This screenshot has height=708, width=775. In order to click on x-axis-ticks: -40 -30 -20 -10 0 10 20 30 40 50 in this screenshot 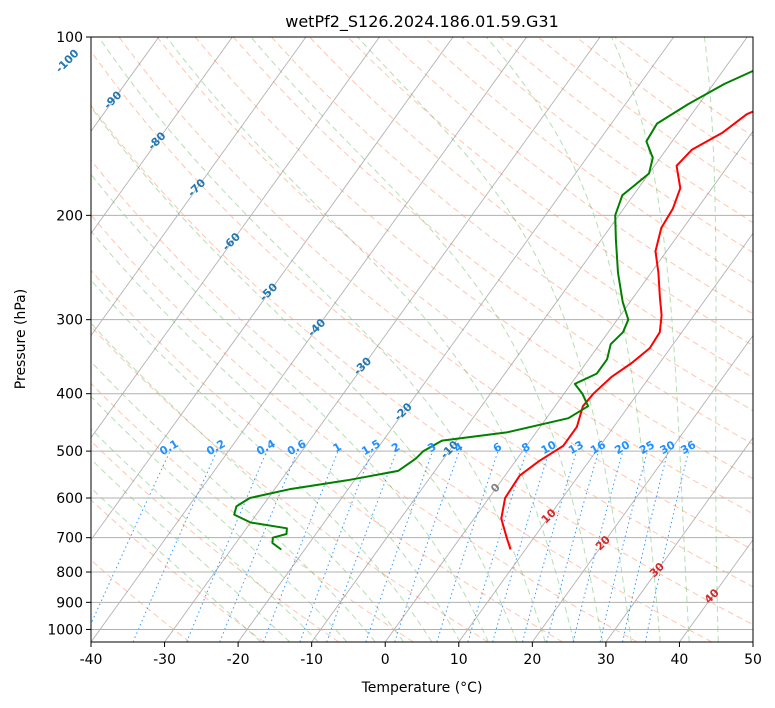, I will do `click(421, 655)`.